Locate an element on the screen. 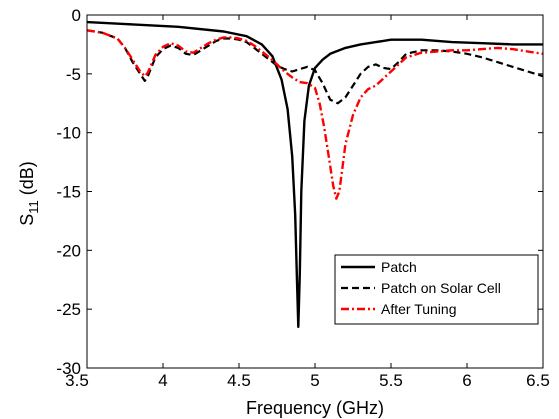 This screenshot has height=419, width=559. x-tick-label: 4.5 is located at coordinates (239, 380).